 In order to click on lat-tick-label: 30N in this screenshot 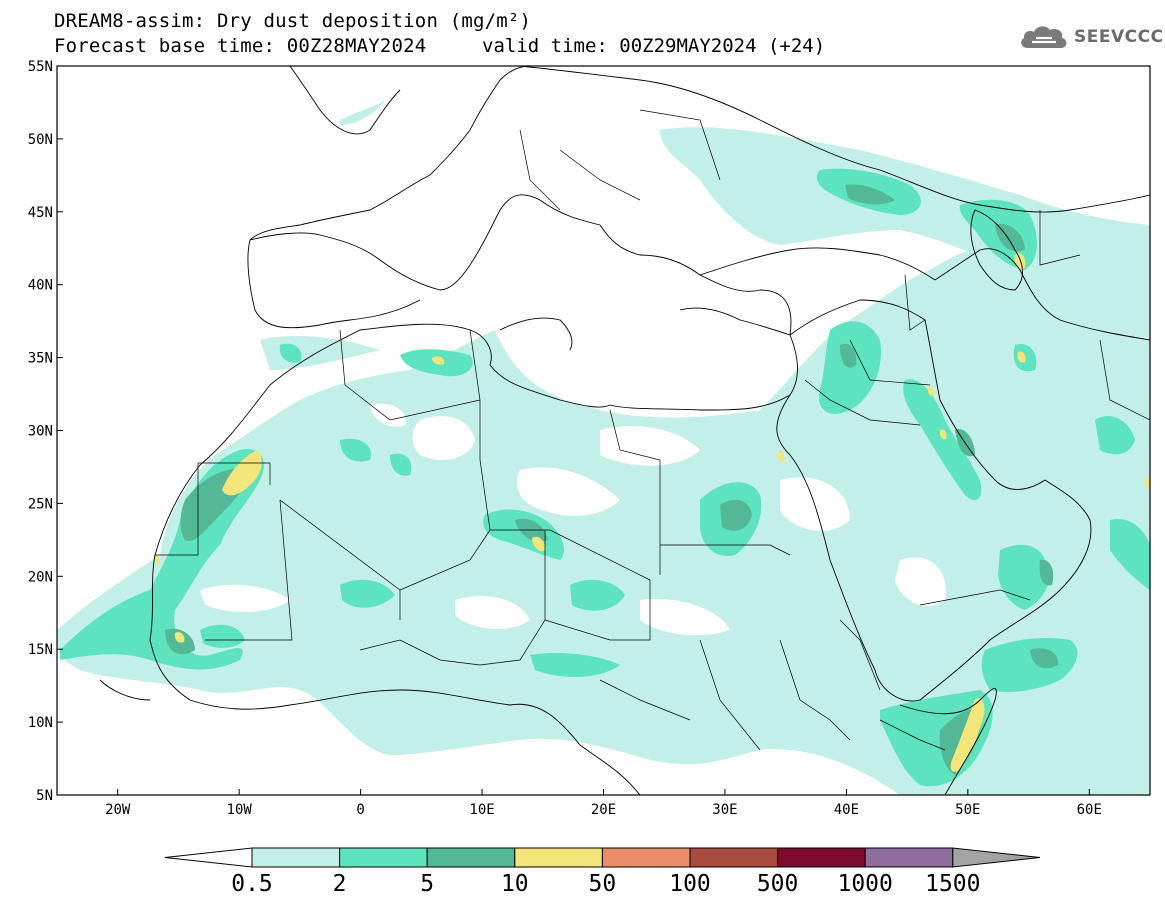, I will do `click(40, 432)`.